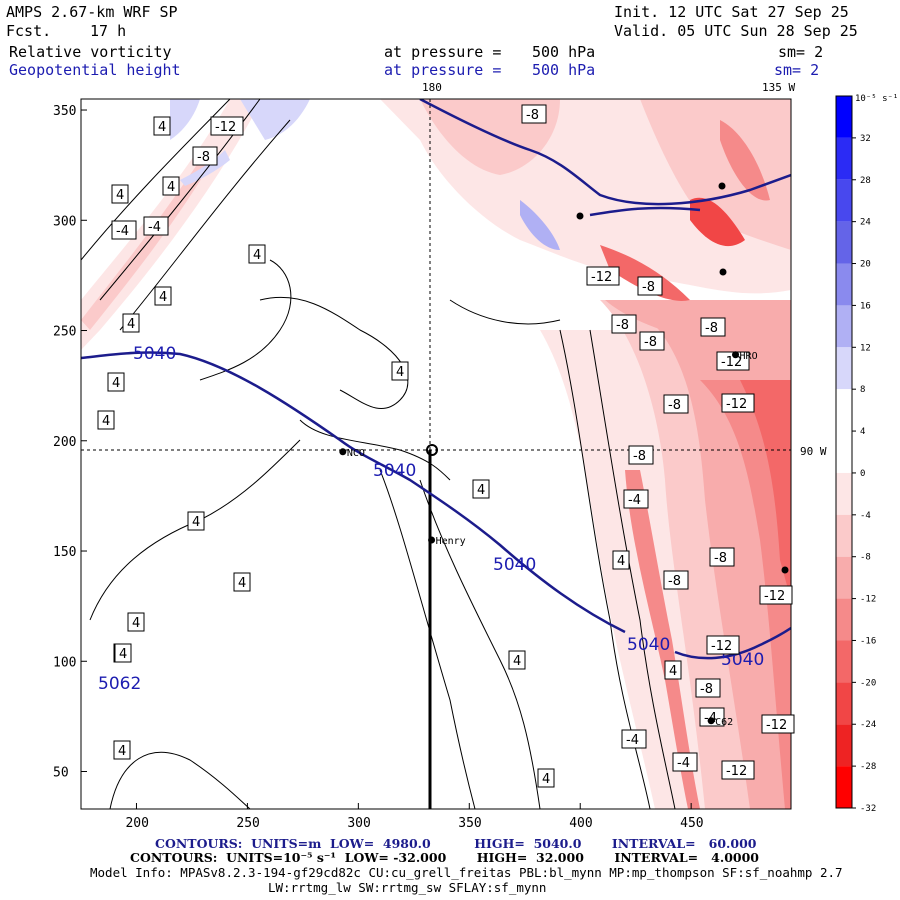 The image size is (900, 900). What do you see at coordinates (868, 767) in the screenshot?
I see `colorbar-label: -28` at bounding box center [868, 767].